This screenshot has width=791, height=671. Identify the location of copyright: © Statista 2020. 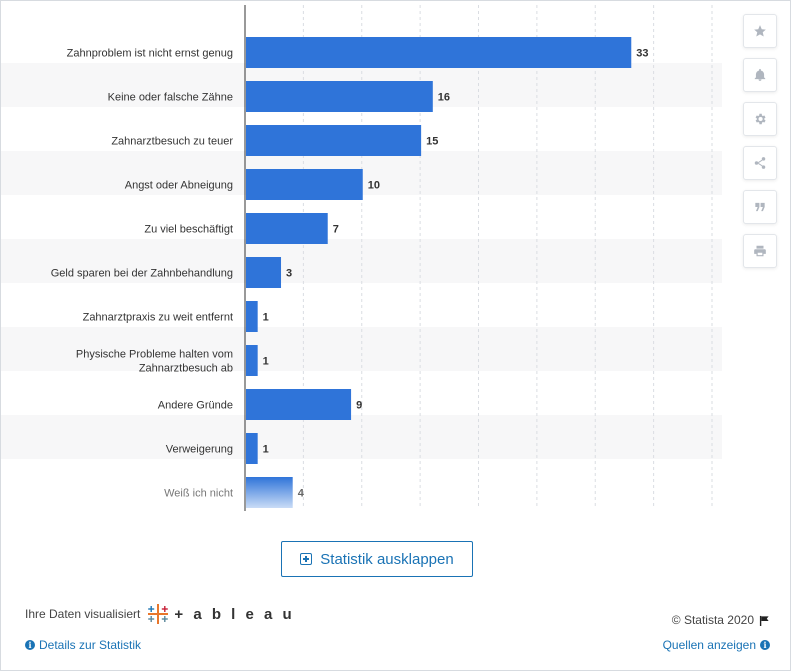
(721, 620).